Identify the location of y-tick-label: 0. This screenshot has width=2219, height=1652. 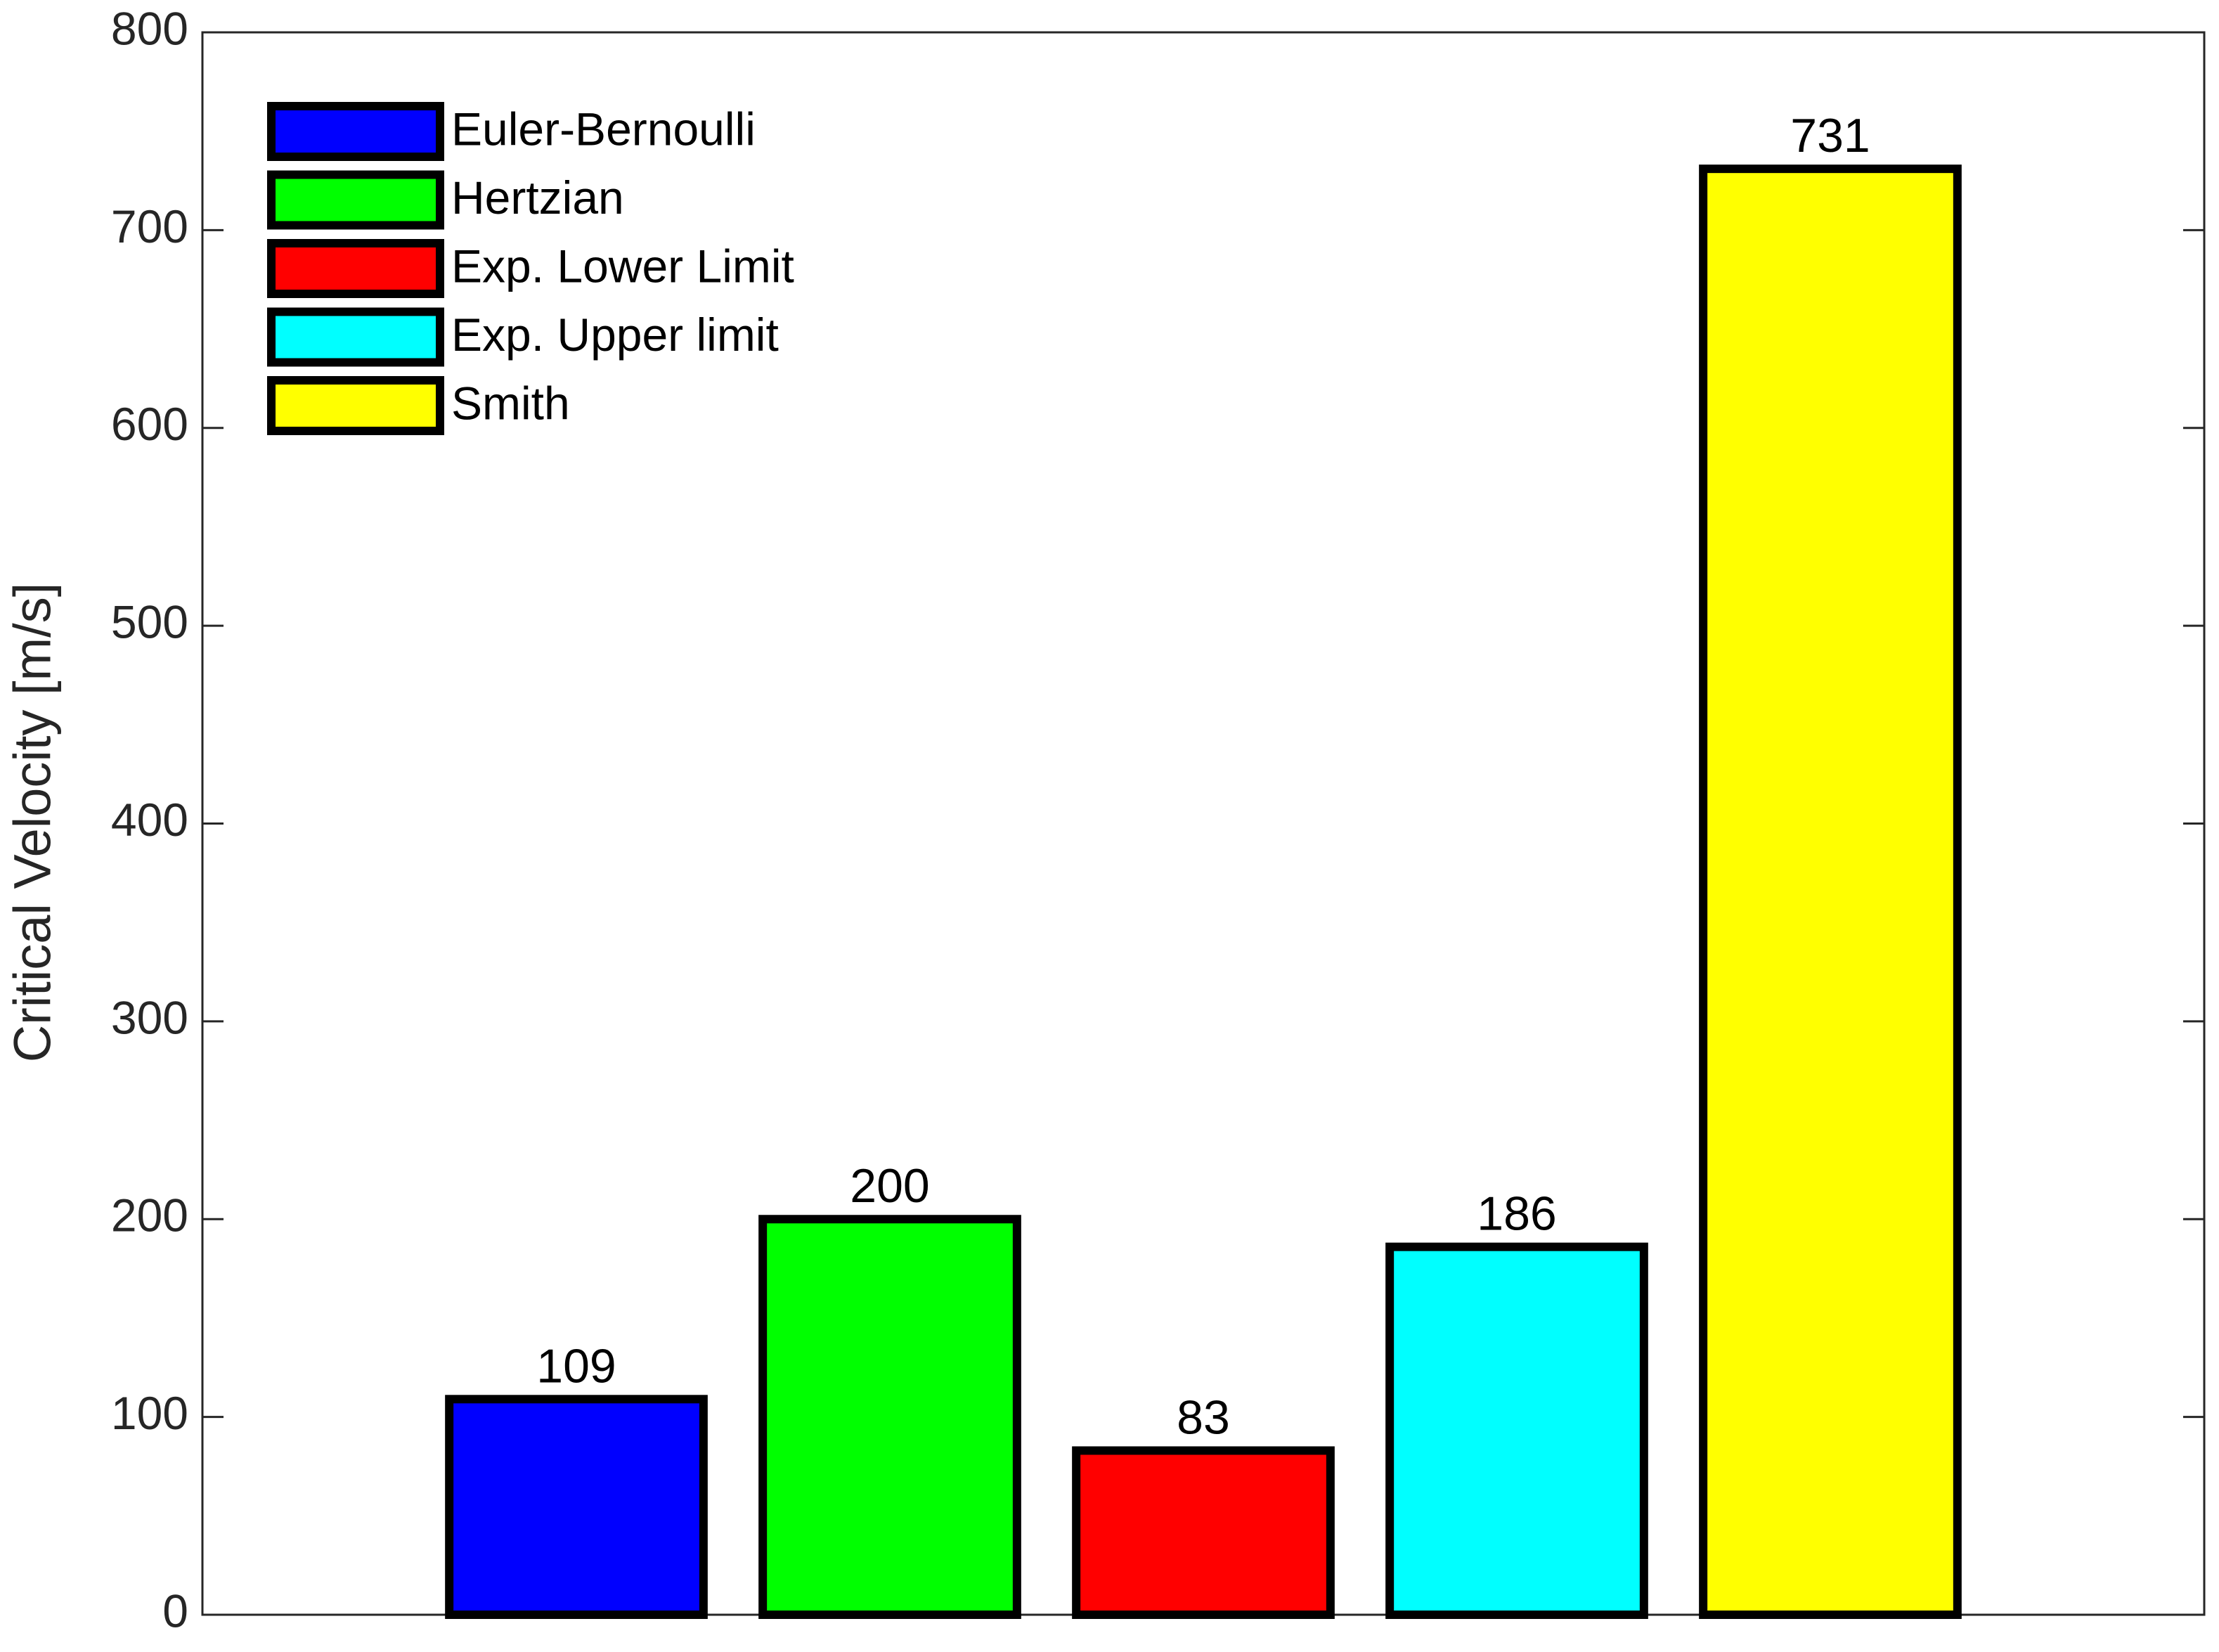
(175, 1611).